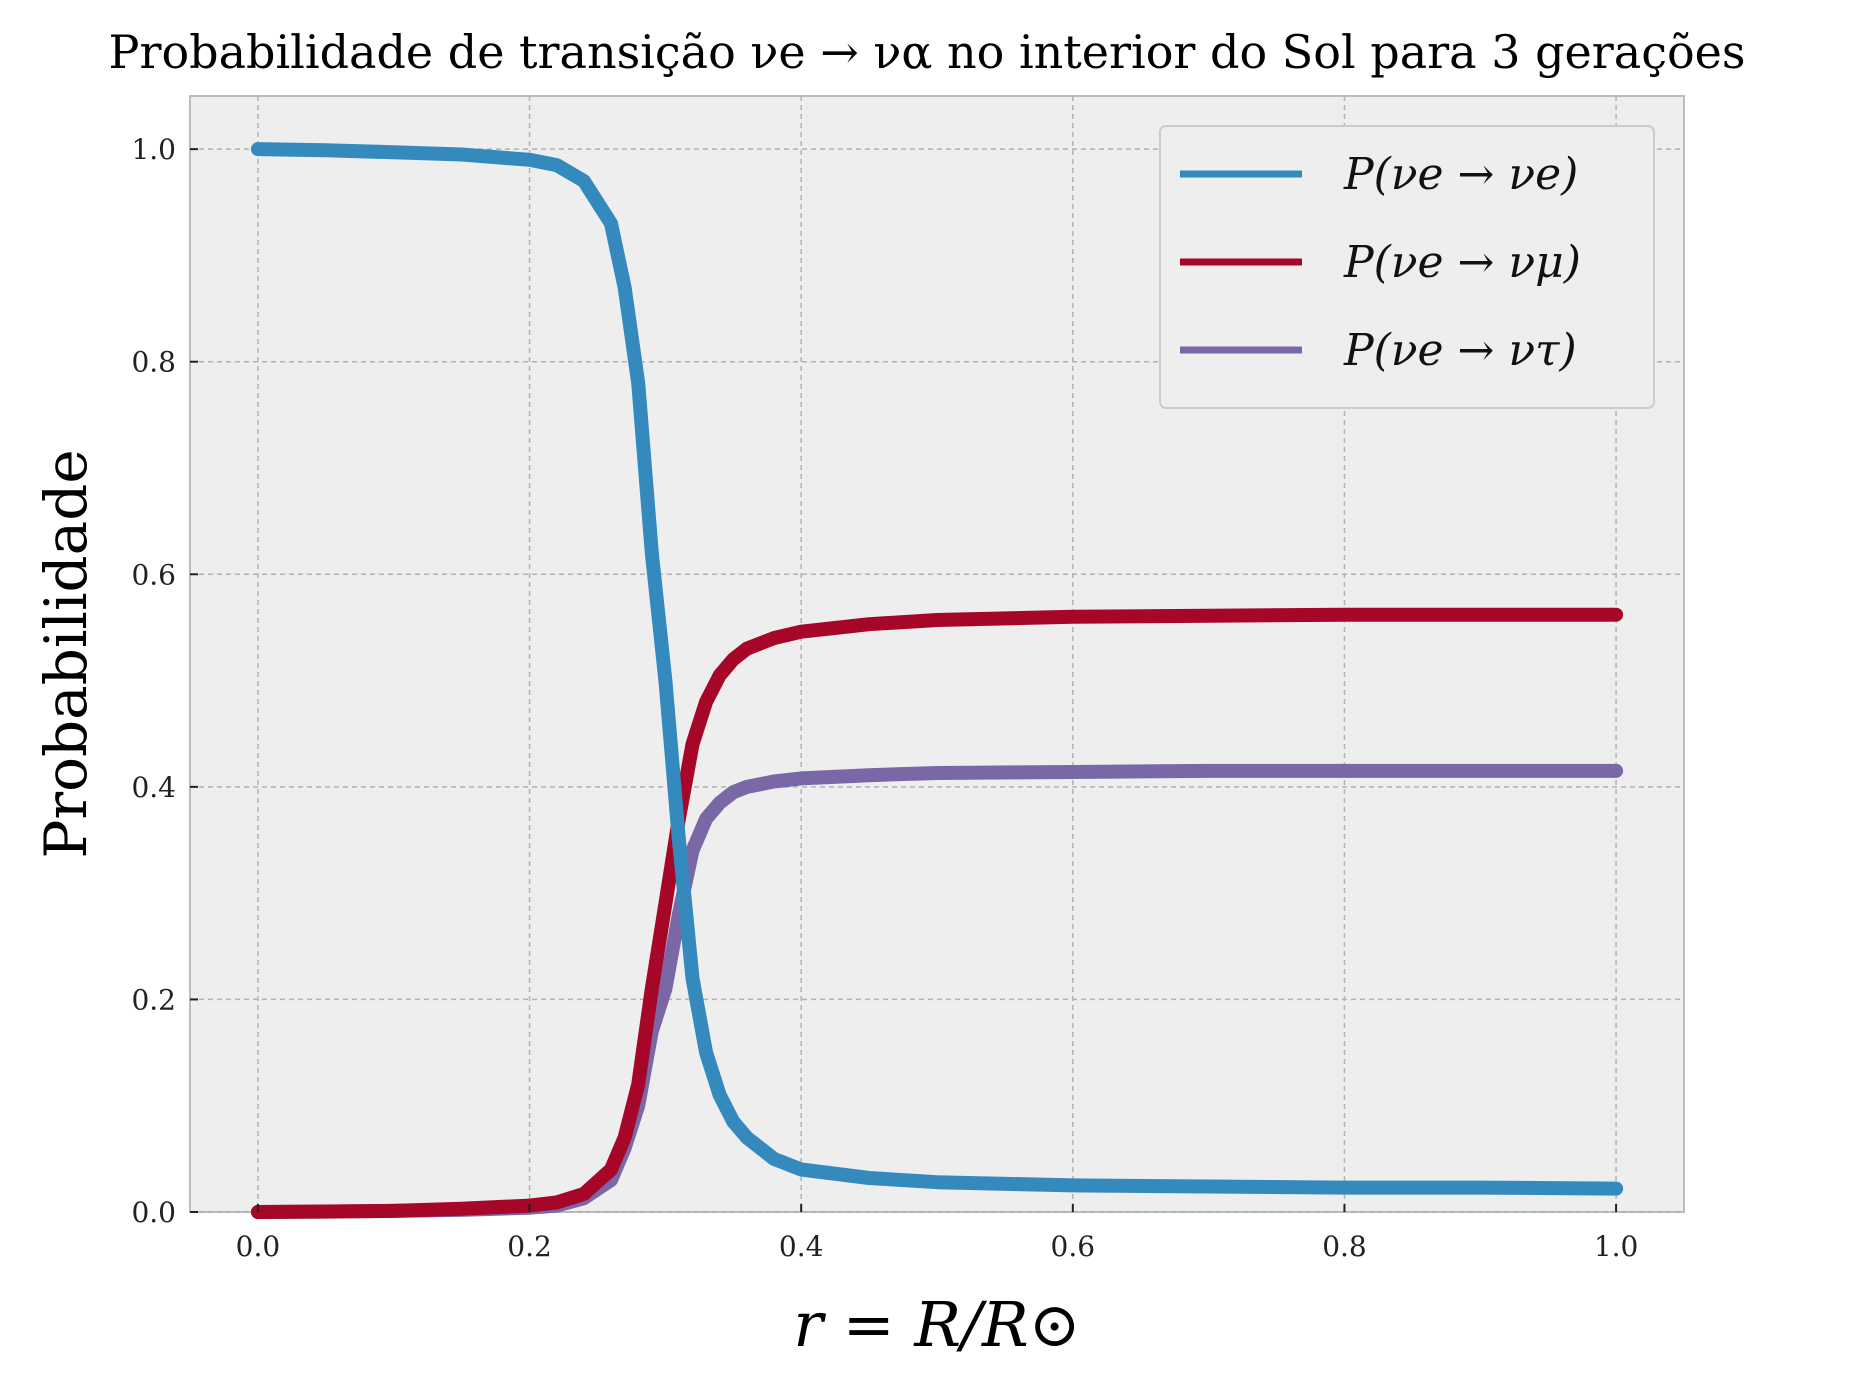 This screenshot has height=1386, width=1854. I want to click on y-tick-label: 0.0, so click(153, 1212).